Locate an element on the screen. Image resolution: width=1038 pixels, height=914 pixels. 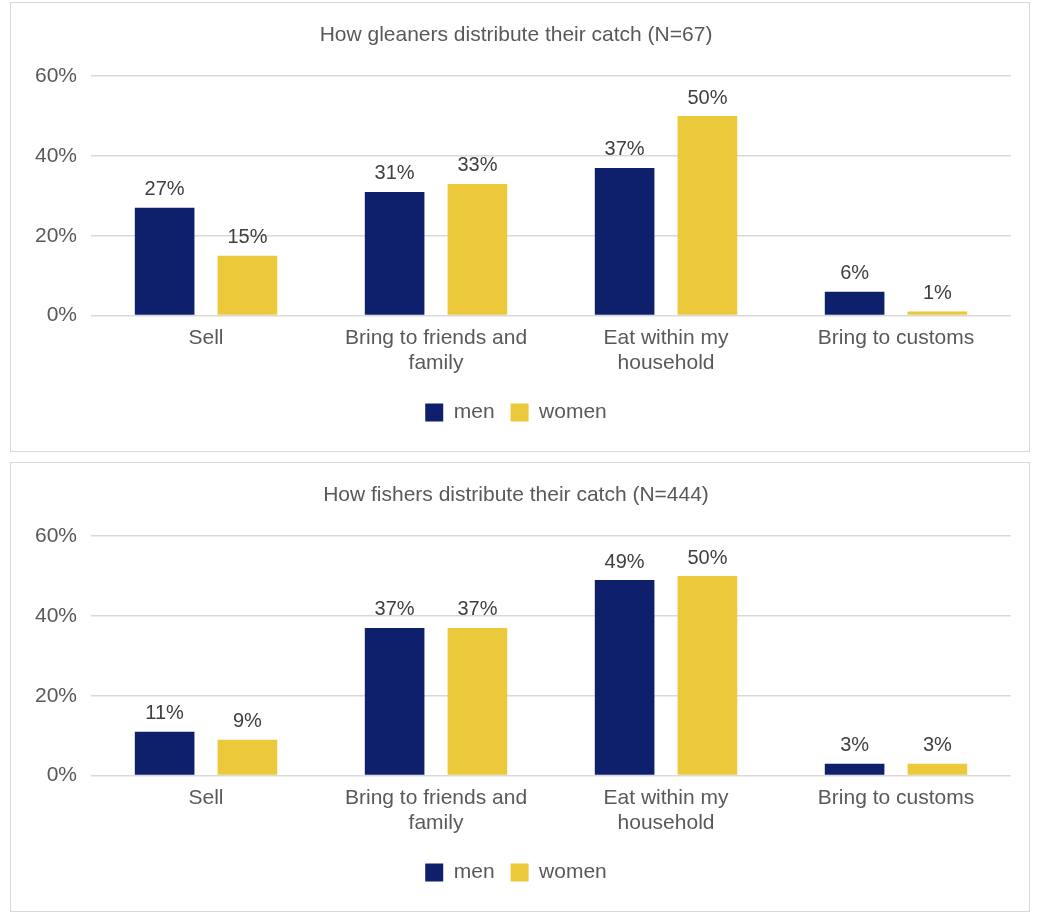
chart-title: How fishers distribute their catch (N=444) is located at coordinates (516, 494).